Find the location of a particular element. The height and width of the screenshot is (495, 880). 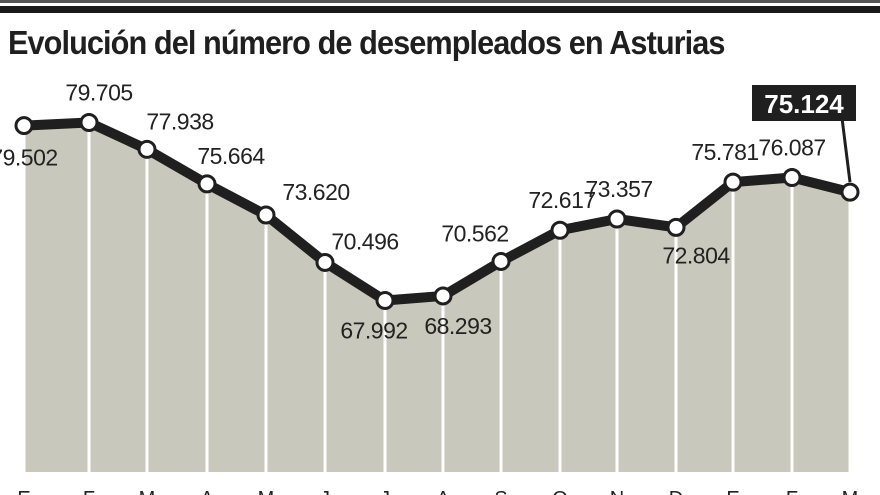

data-label: 72.617 is located at coordinates (561, 200).